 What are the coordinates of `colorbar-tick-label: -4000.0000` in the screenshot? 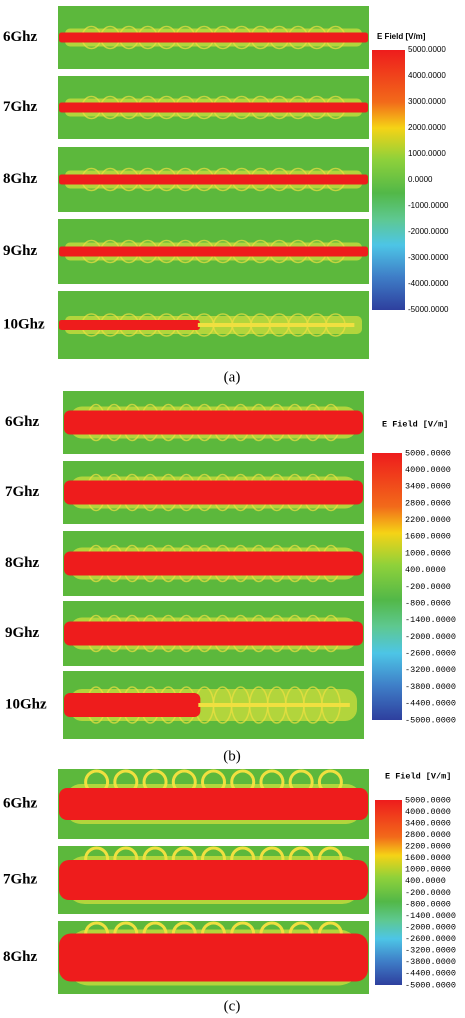 It's located at (428, 283).